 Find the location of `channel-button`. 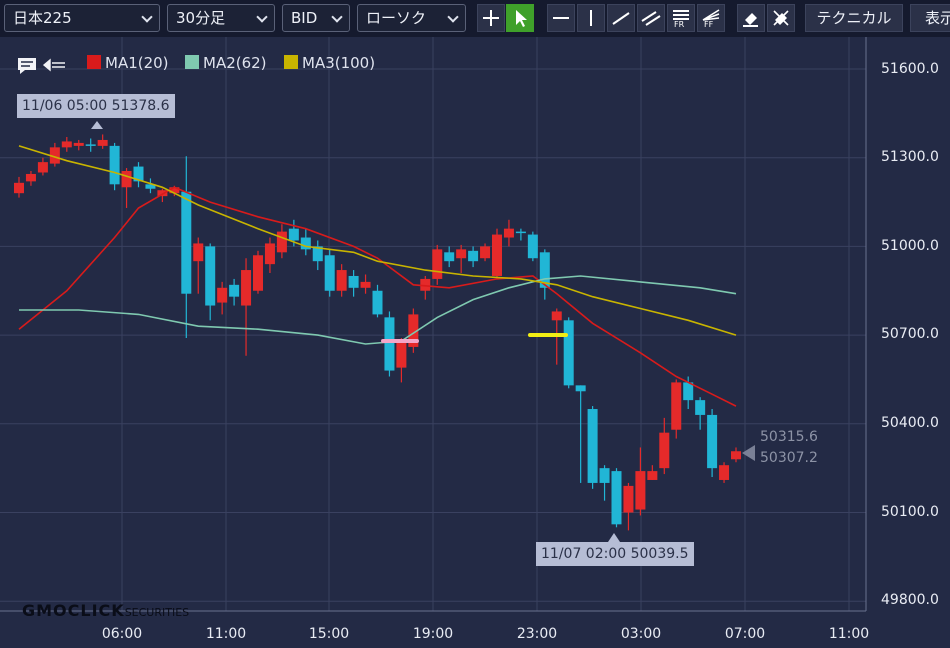

channel-button is located at coordinates (651, 18).